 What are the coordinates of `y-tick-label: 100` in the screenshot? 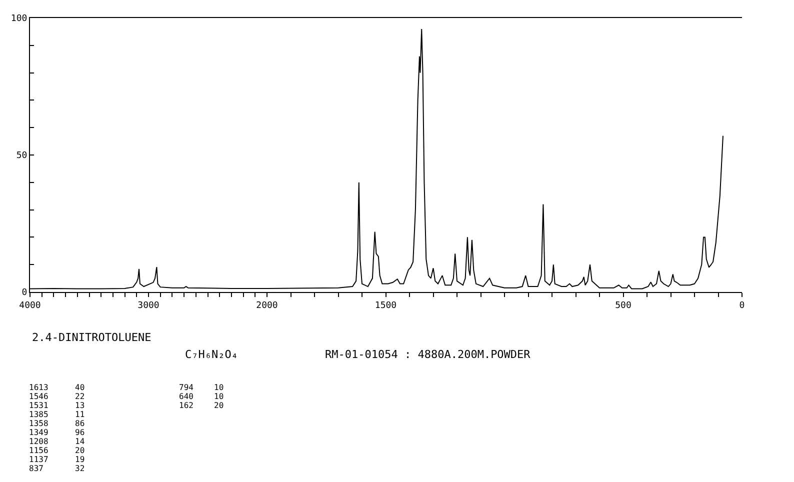 It's located at (19, 19).